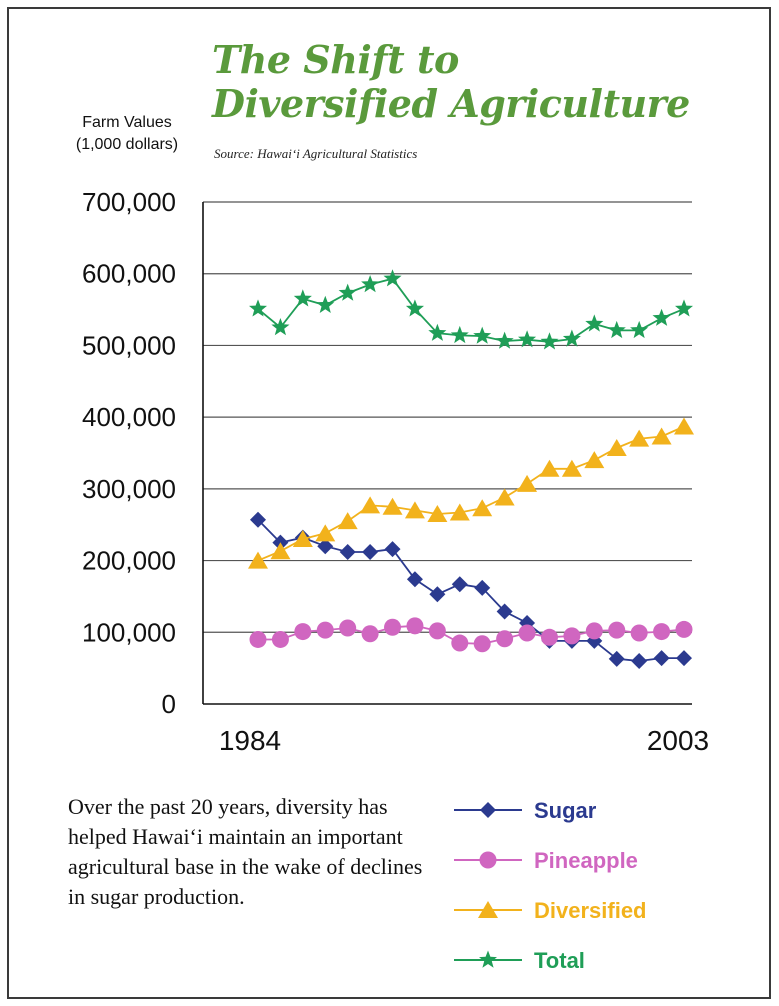 Image resolution: width=779 pixels, height=1006 pixels. I want to click on legend-item-sugar: Sugar, so click(602, 815).